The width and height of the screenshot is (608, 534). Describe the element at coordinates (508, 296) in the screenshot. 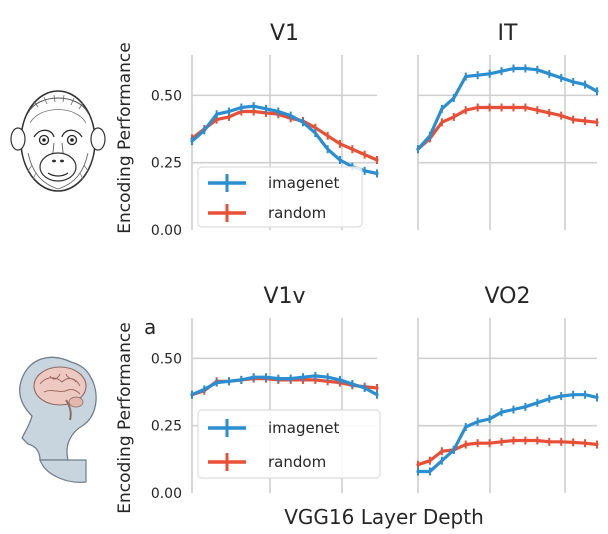

I see `panel-title: VO2` at that location.